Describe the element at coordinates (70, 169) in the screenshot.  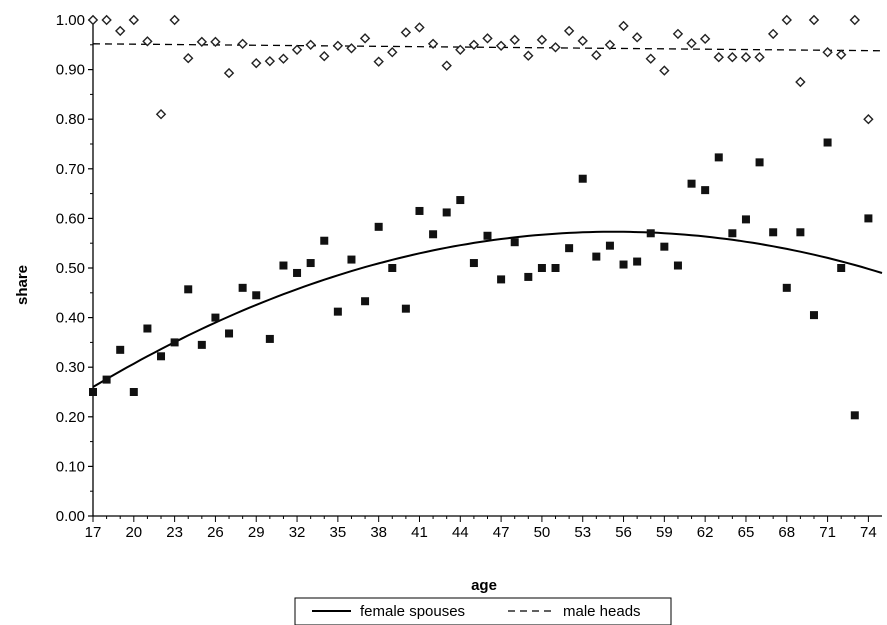
I see `y-tick-label: 0.70` at that location.